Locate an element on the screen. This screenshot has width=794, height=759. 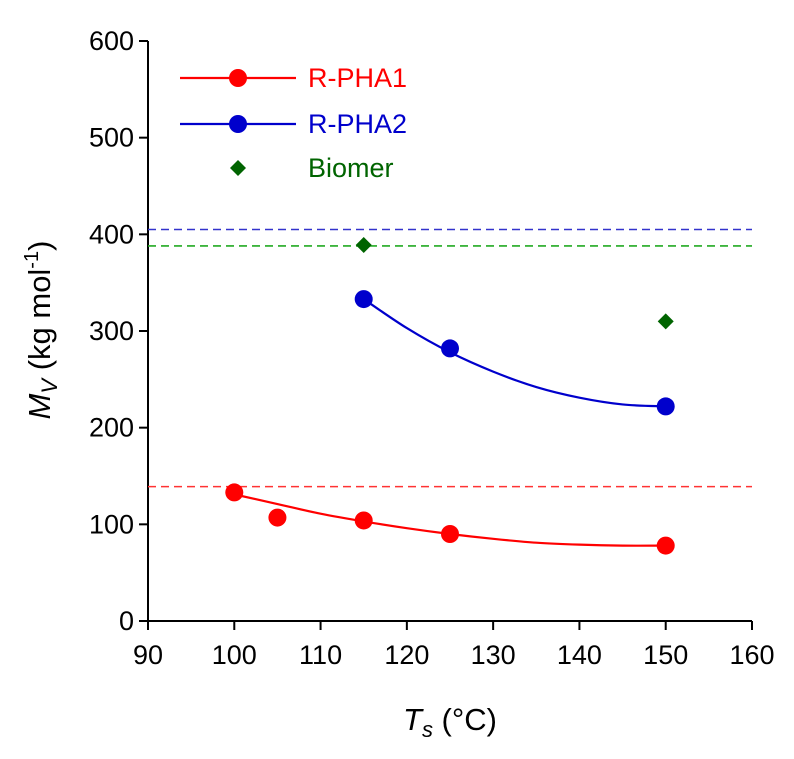
series-biomer is located at coordinates (514, 283).